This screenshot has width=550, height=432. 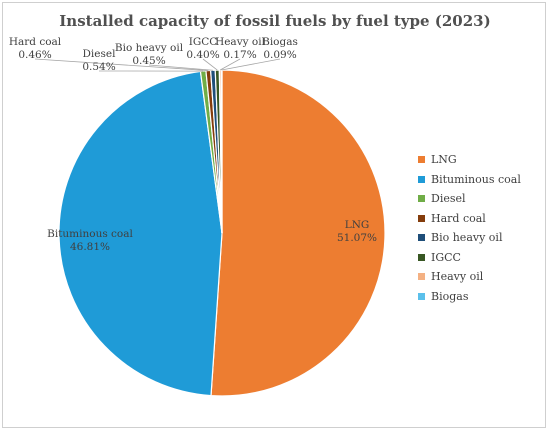 What do you see at coordinates (35, 42) in the screenshot?
I see `data-label-name: Hard coal` at bounding box center [35, 42].